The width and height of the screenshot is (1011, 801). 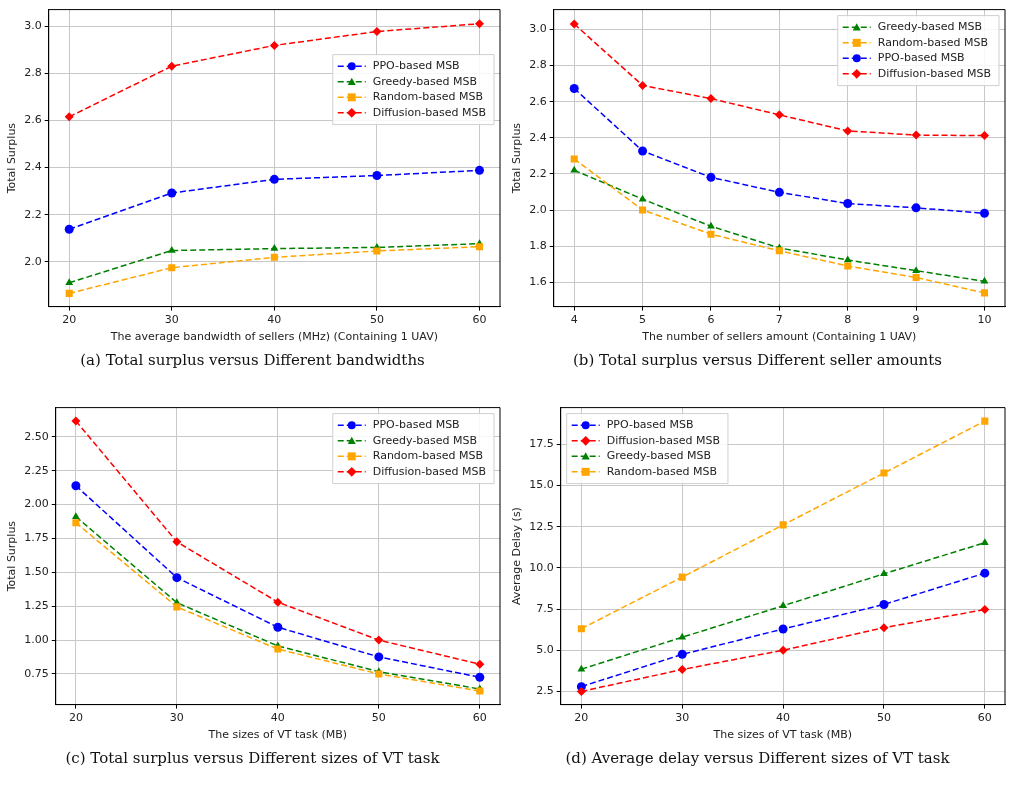 I want to click on y-tick-label: 2.50, so click(x=36, y=436).